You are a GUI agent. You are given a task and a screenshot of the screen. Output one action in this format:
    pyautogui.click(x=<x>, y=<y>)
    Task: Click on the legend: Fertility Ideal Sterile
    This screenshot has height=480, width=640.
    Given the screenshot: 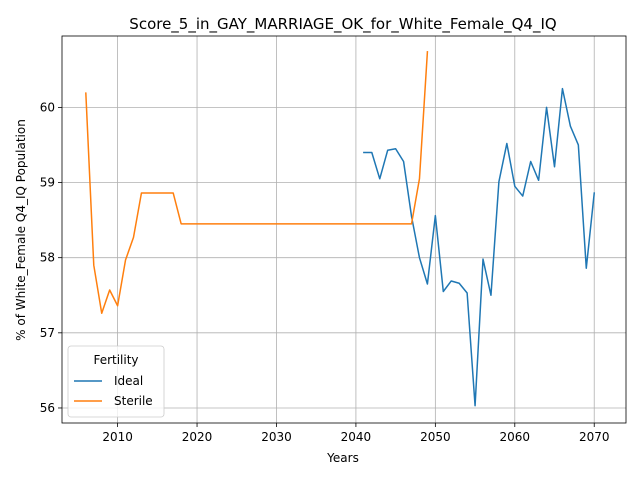 What is the action you would take?
    pyautogui.click(x=116, y=381)
    